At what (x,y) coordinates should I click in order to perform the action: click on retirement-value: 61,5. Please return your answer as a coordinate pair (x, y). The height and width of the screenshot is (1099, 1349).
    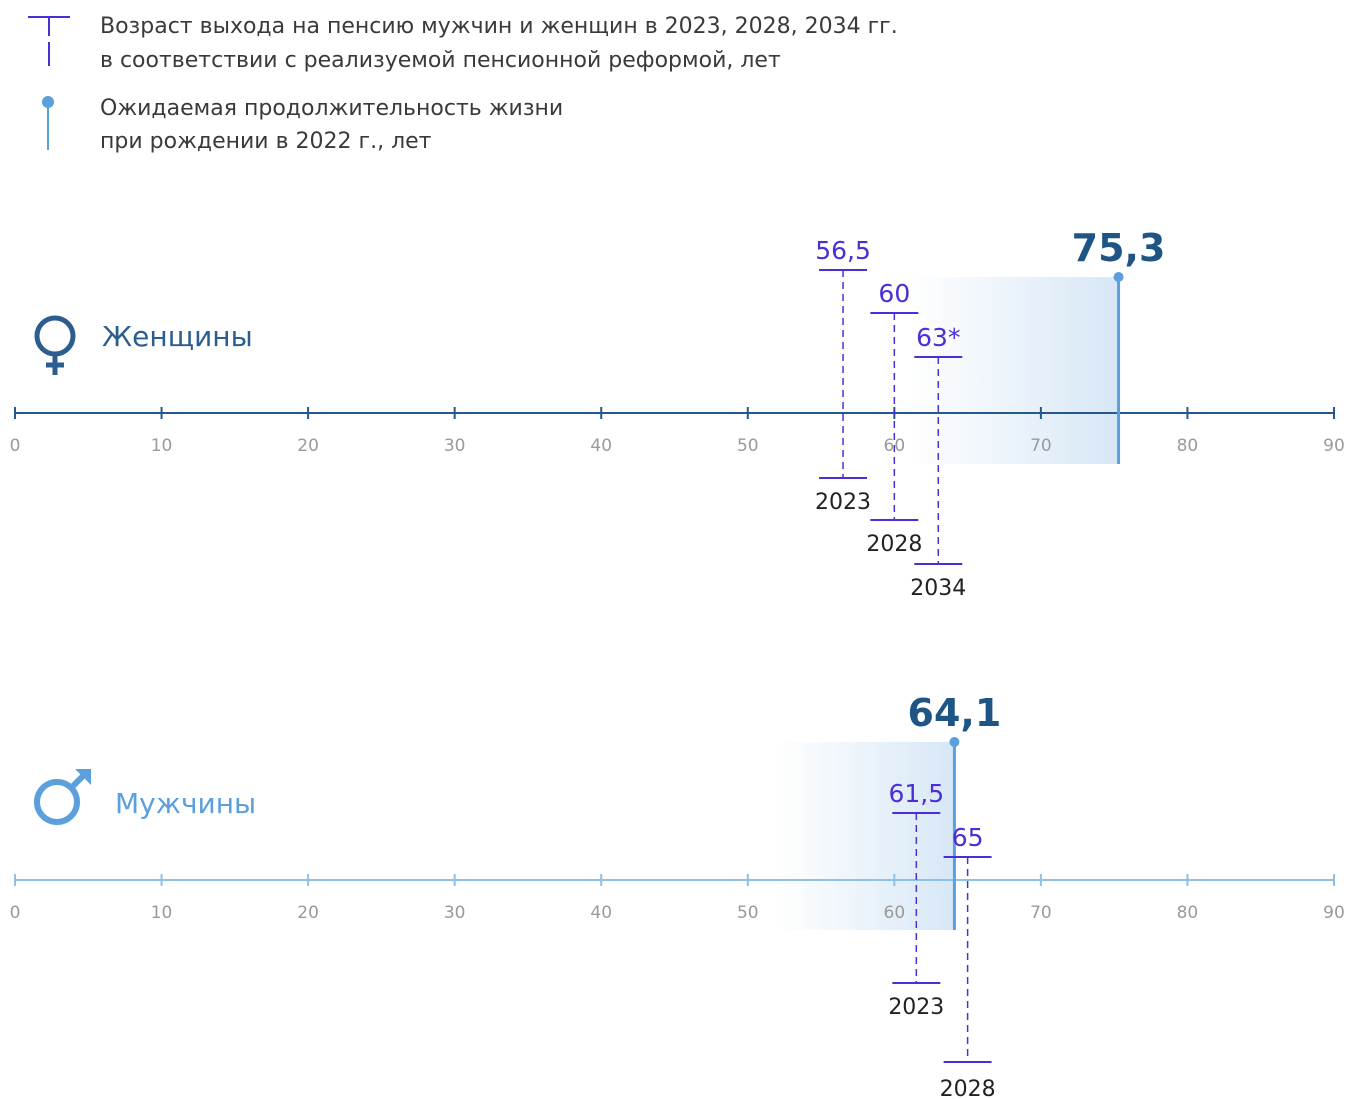
    Looking at the image, I should click on (916, 793).